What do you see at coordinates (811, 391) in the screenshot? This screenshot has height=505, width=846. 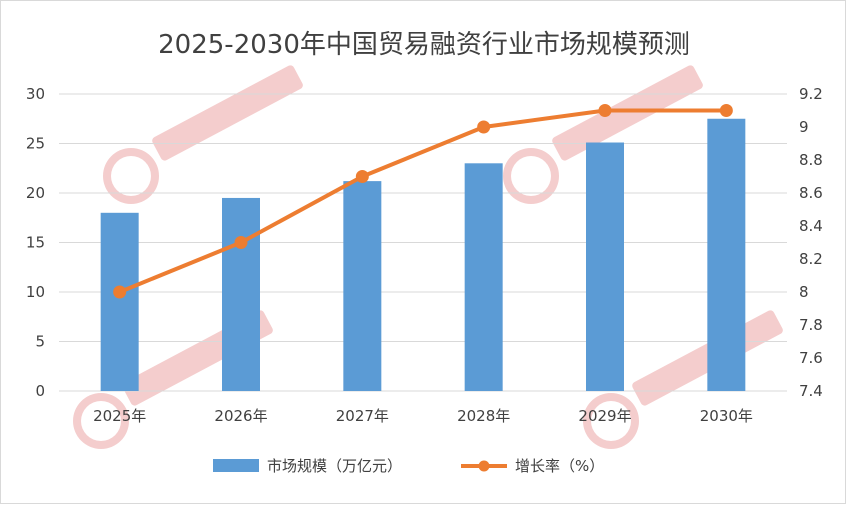 I see `y-right-tick-label: 7.4` at bounding box center [811, 391].